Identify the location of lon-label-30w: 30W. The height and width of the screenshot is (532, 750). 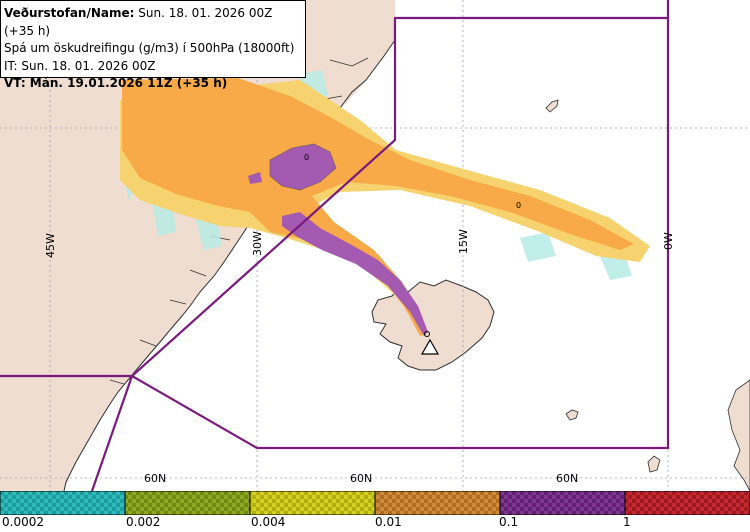
(257, 243).